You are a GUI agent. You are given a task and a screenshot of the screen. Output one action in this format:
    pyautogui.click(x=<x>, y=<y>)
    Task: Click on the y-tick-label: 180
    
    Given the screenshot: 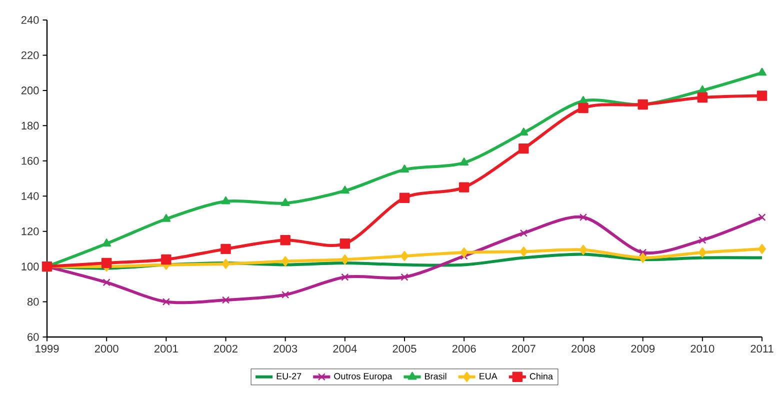 What is the action you would take?
    pyautogui.click(x=30, y=126)
    